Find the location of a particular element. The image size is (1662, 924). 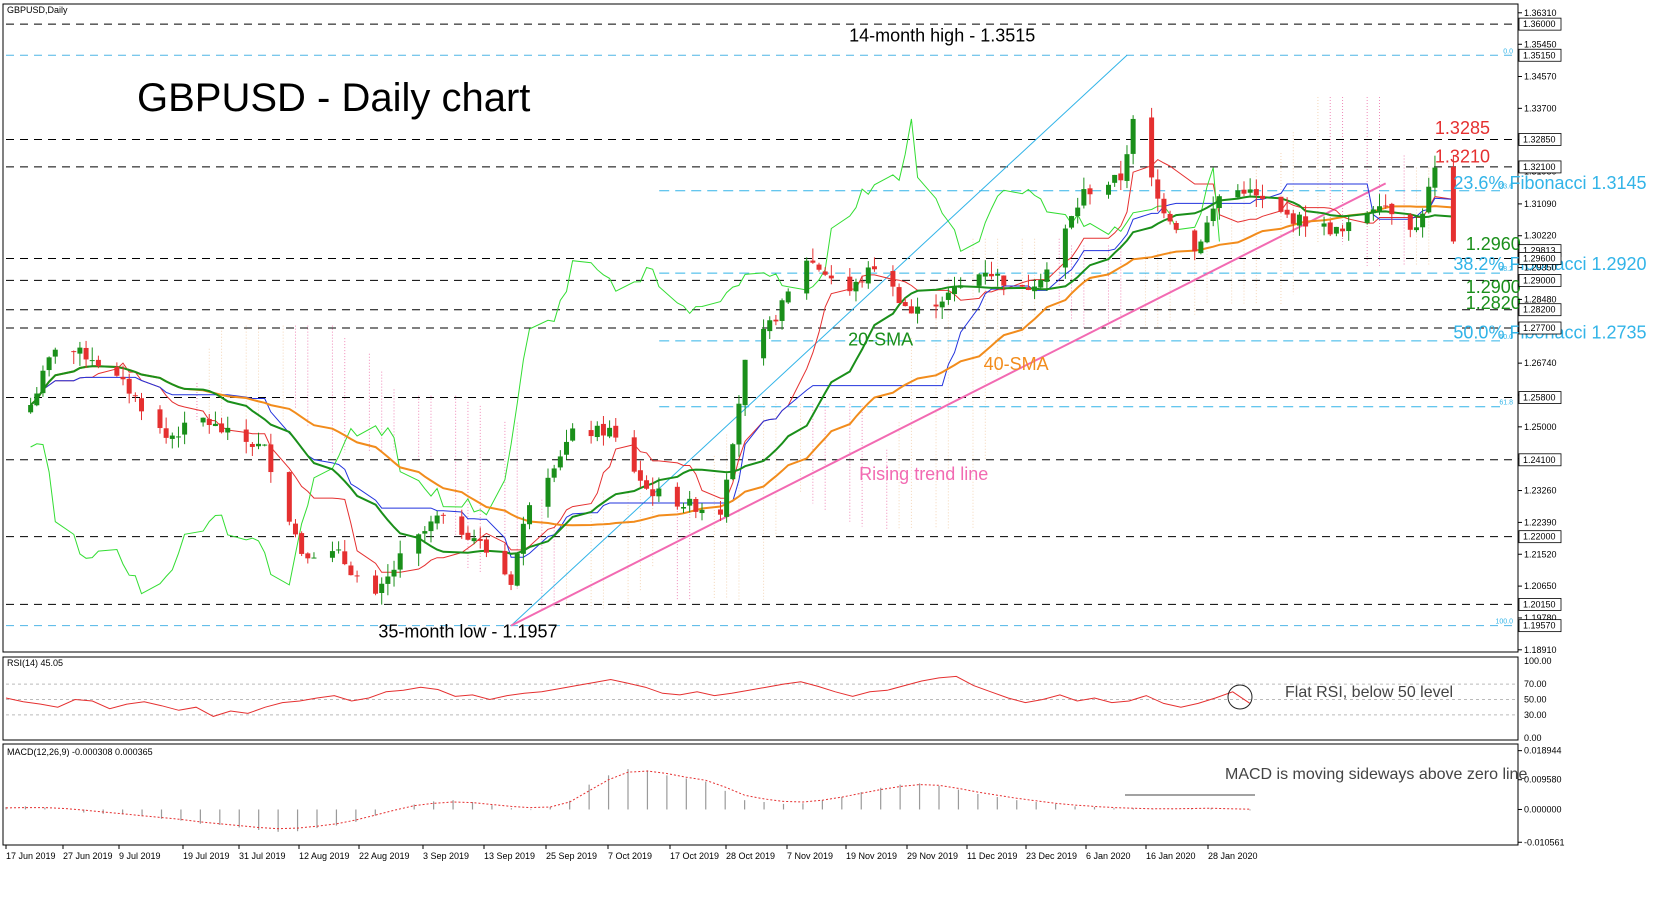

macd-signal-line is located at coordinates (628, 800).